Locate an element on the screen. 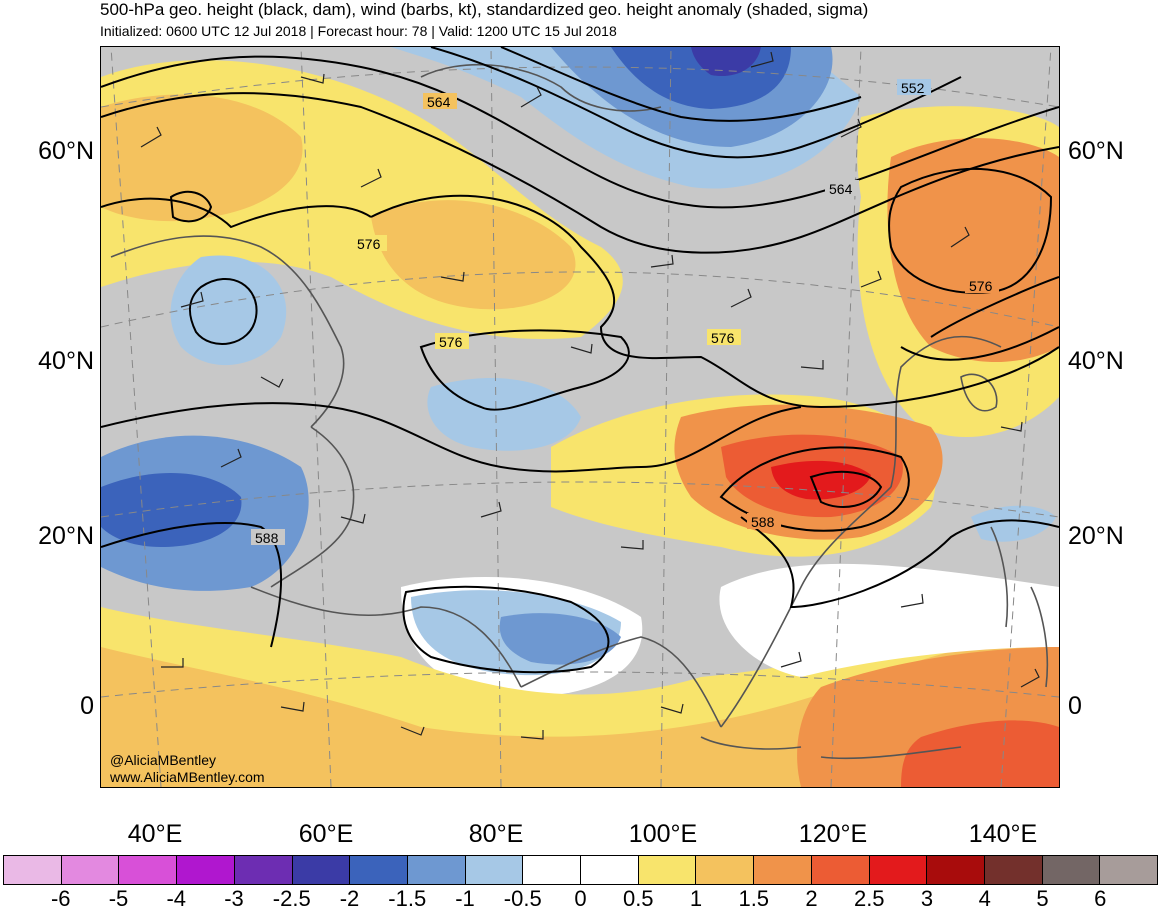 This screenshot has width=1160, height=913. colorbar-tick-label: 2 is located at coordinates (811, 898).